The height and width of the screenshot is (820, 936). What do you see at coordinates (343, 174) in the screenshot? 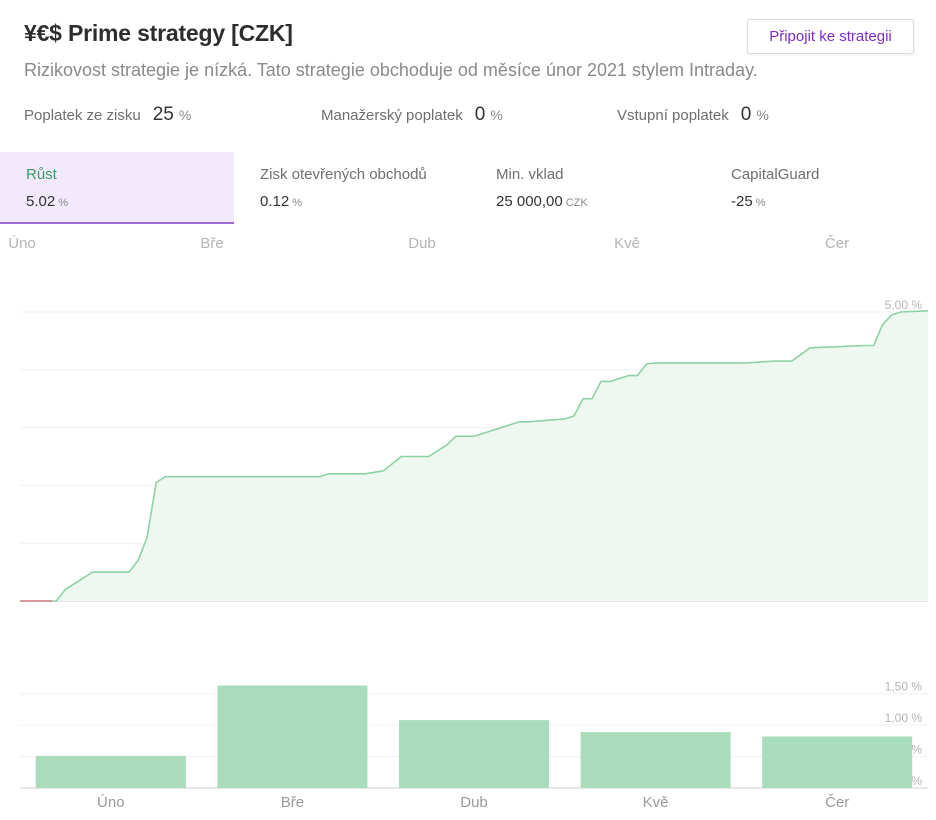
I see `stat-label: Zisk otevřených obchodů` at bounding box center [343, 174].